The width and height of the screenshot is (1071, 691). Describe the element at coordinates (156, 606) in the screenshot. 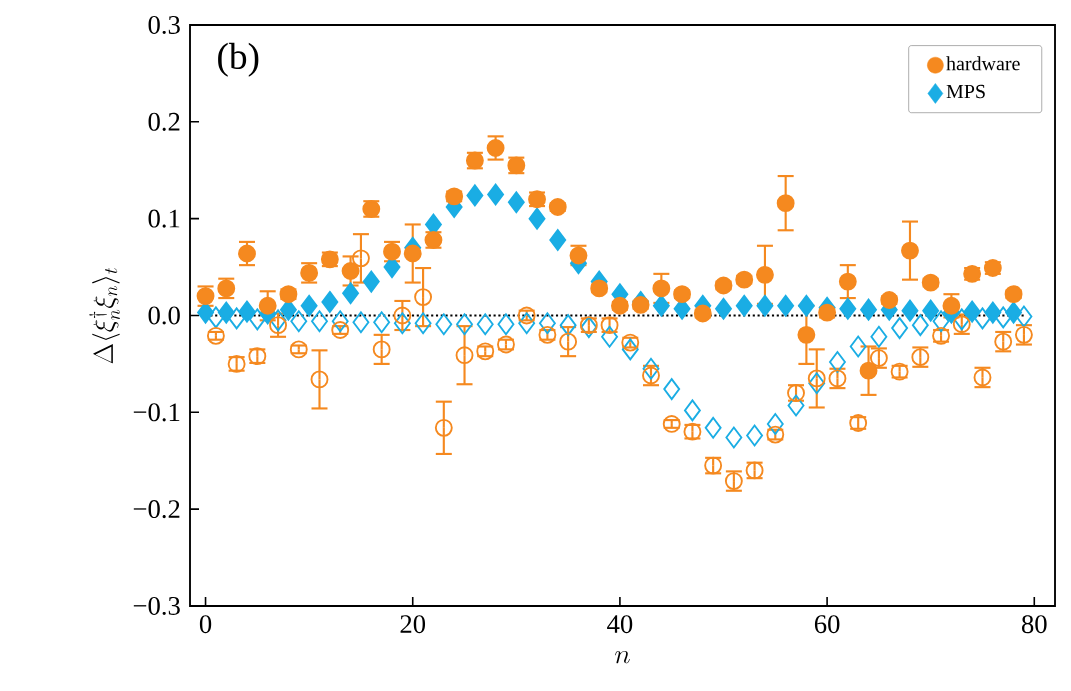

I see `y-tick-label: −0.3` at that location.